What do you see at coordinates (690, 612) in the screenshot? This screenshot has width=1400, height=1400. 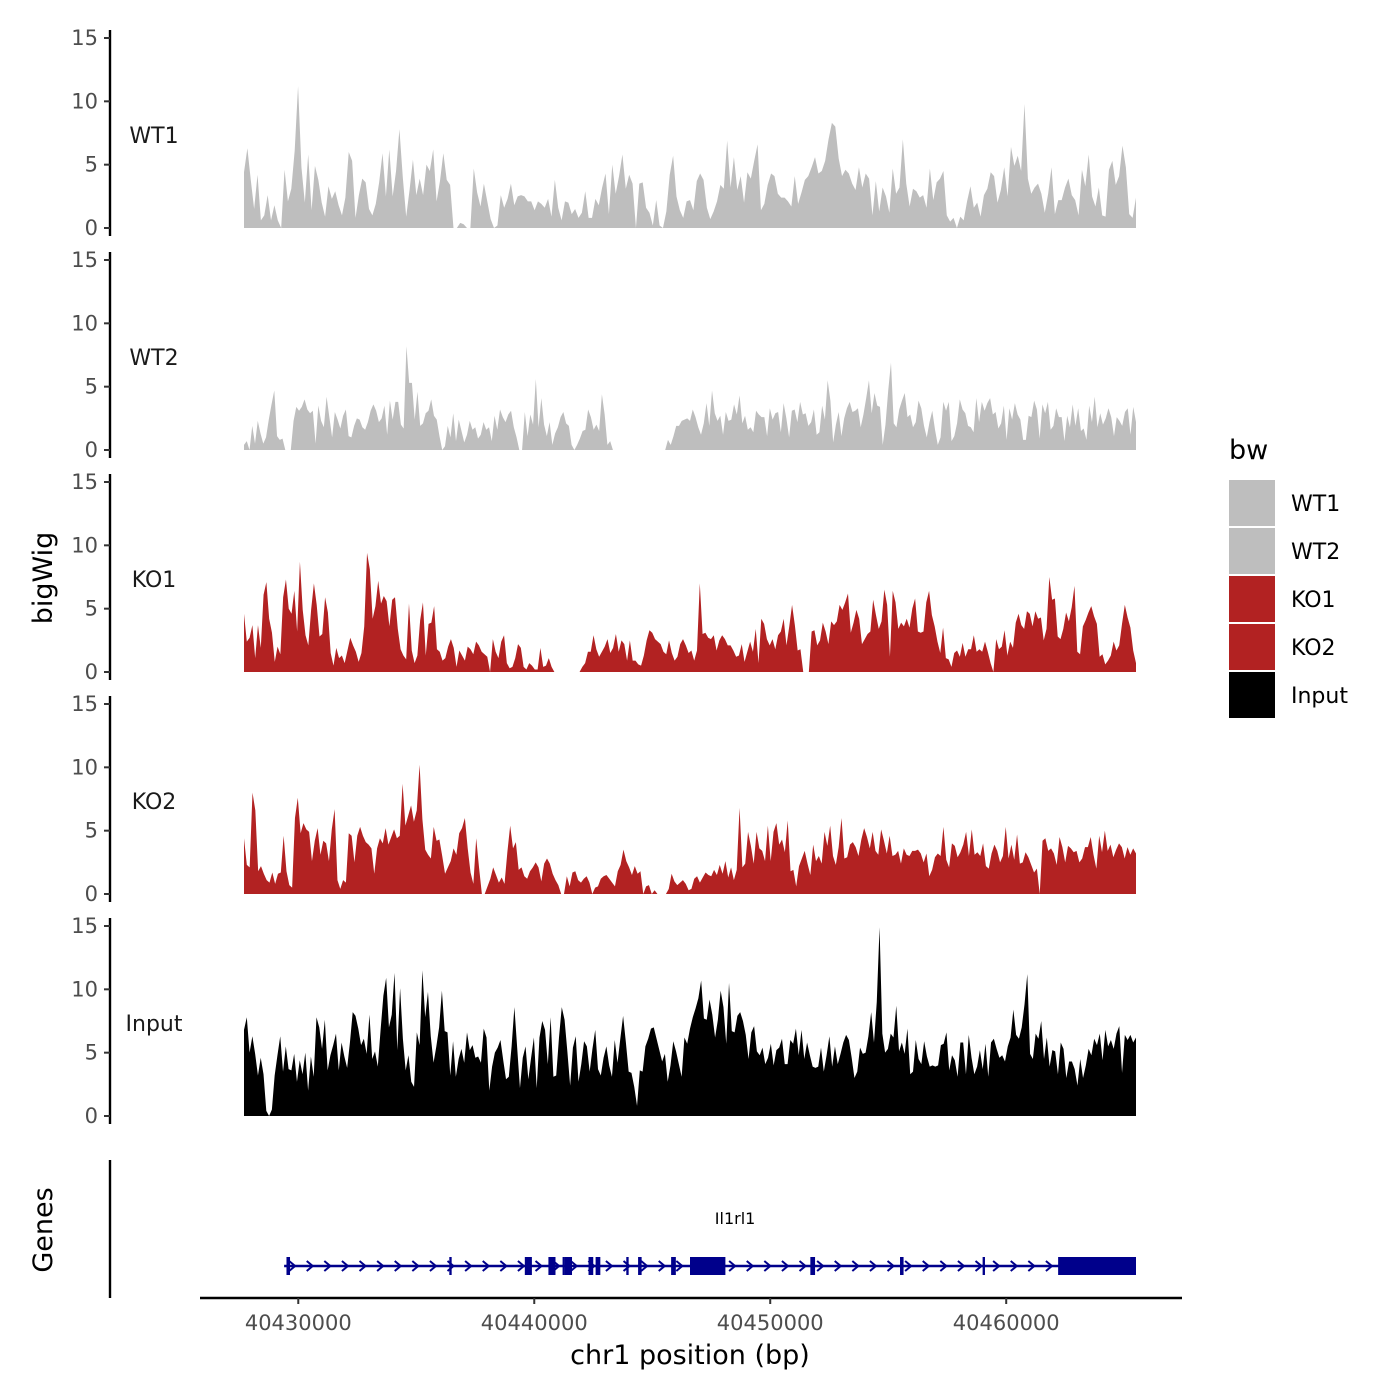 I see `area-ko1` at bounding box center [690, 612].